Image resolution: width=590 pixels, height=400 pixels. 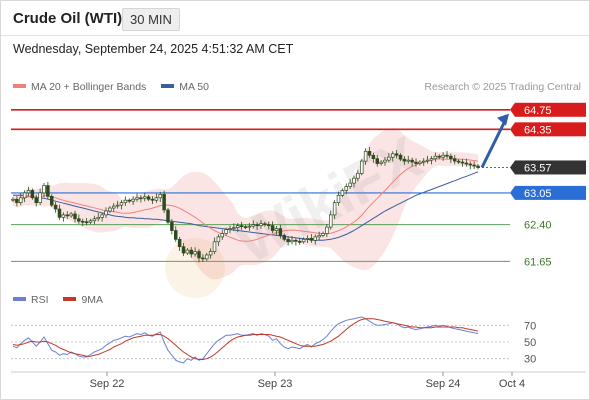 I want to click on level-label-1: 64.35, so click(x=538, y=130).